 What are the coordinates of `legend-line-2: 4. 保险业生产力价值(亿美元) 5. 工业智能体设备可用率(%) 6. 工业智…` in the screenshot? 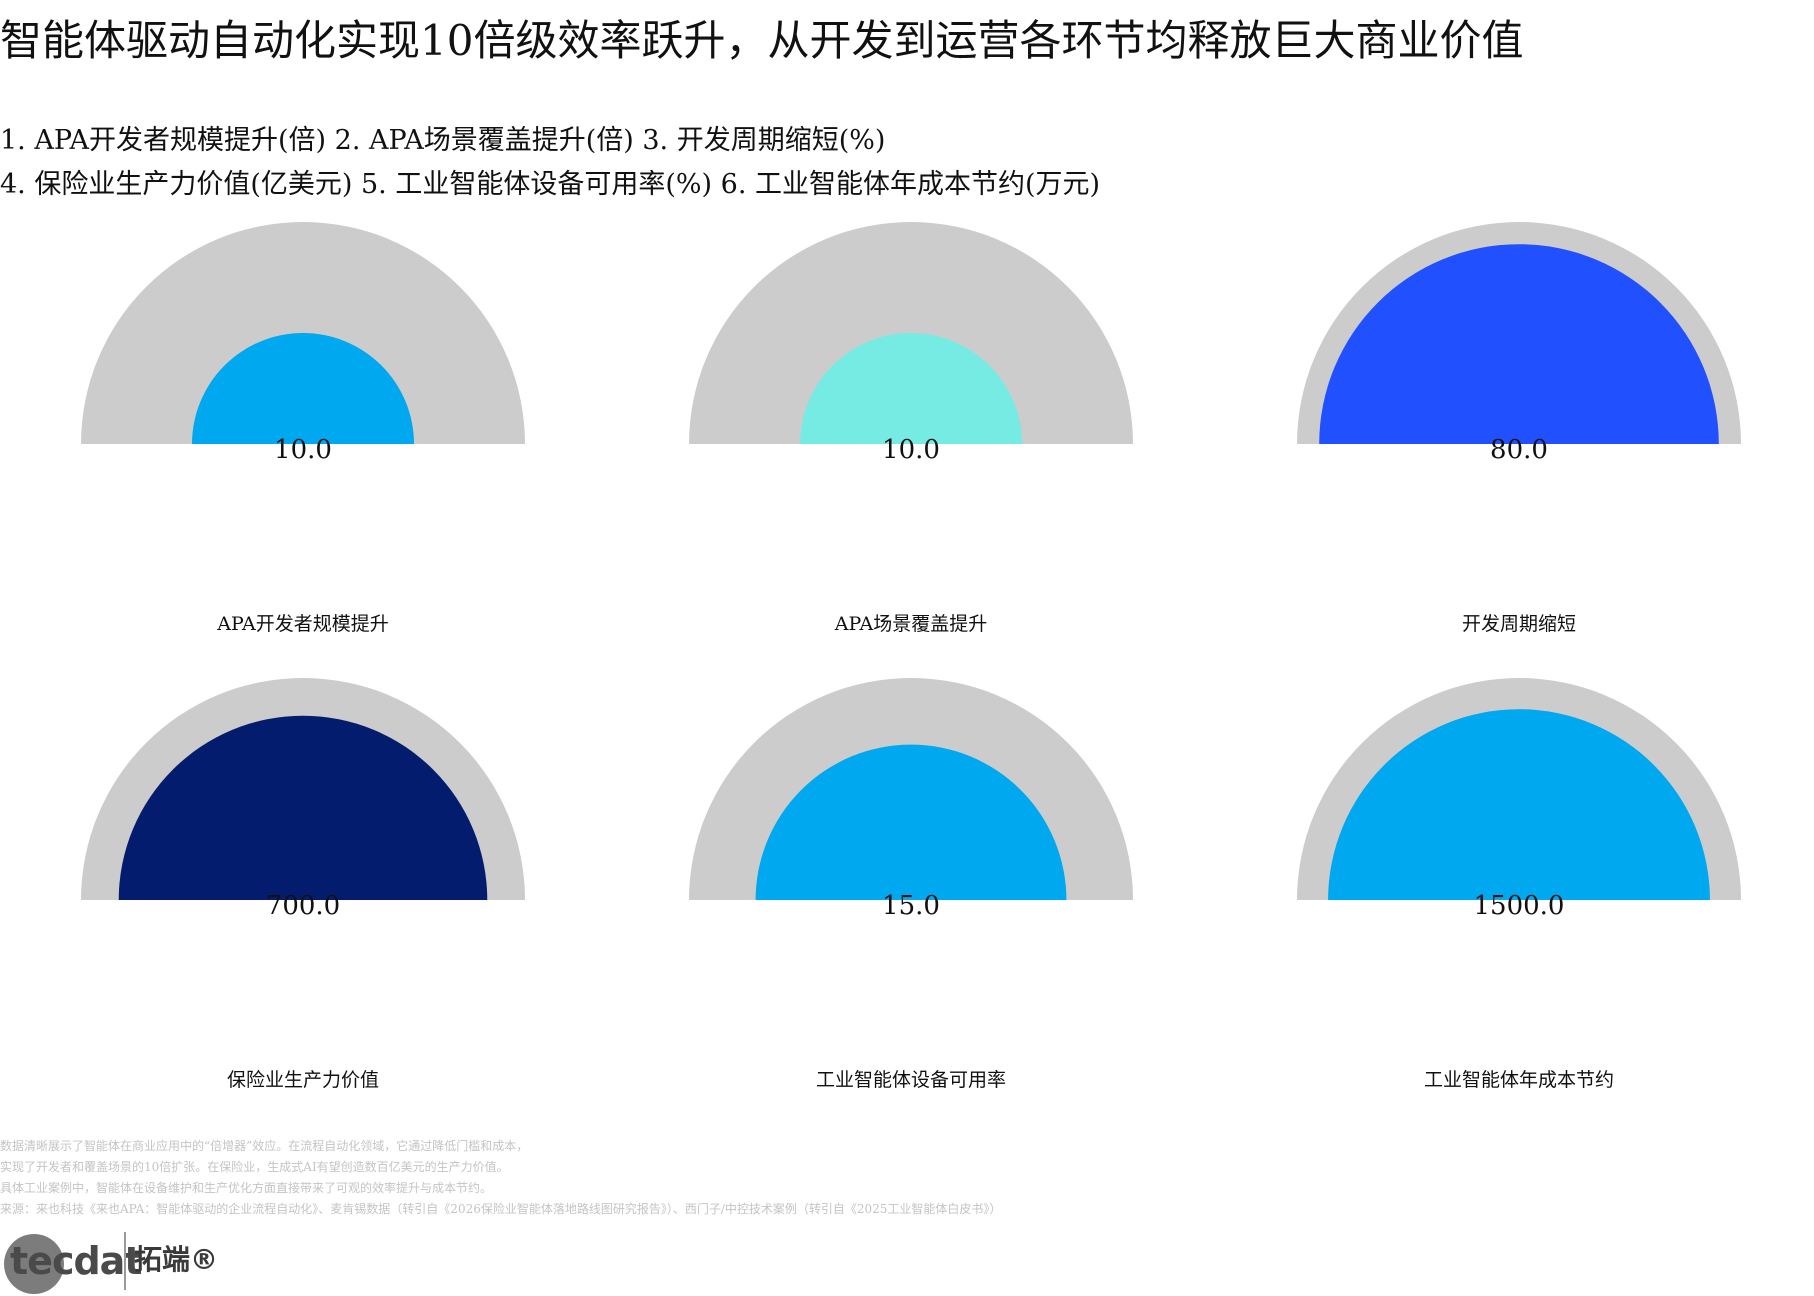 It's located at (550, 184).